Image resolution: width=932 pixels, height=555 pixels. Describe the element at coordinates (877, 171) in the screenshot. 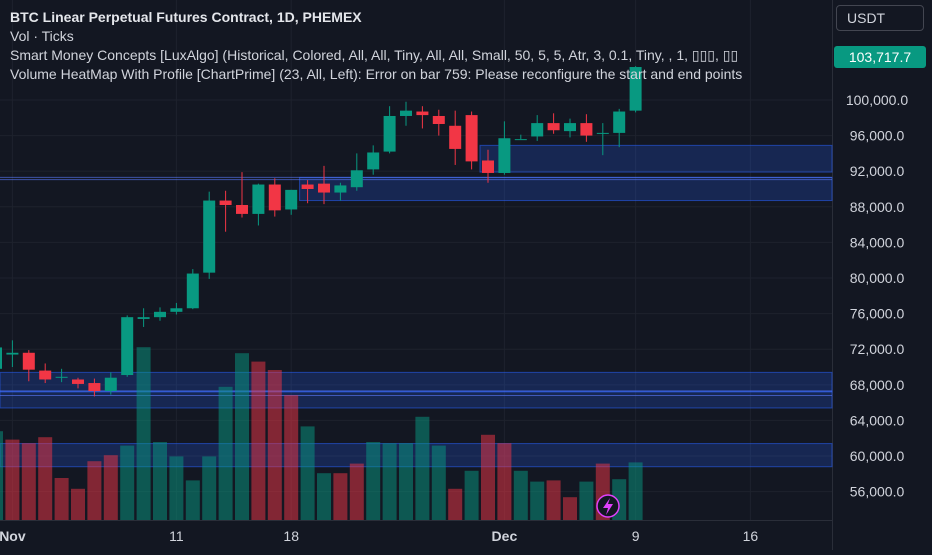

I see `y-tick-label: 92,000.0` at that location.